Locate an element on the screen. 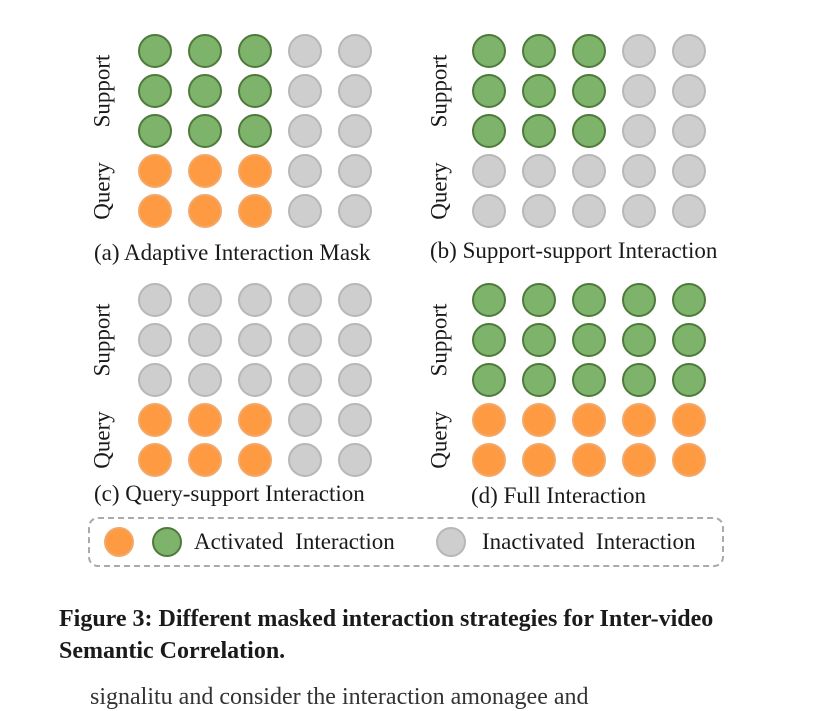  panel-b-cell-r3-c0 is located at coordinates (489, 171).